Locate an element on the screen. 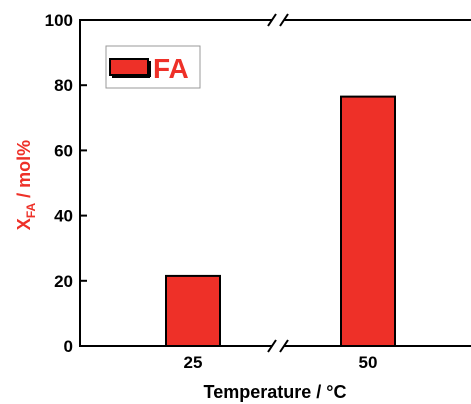 The height and width of the screenshot is (404, 471). x-axis-label: Temperature / °C is located at coordinates (275, 392).